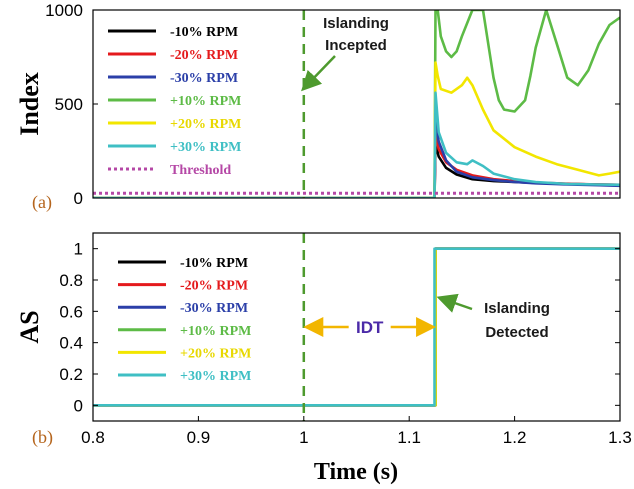 The image size is (634, 489). Describe the element at coordinates (29, 326) in the screenshot. I see `panel-b-ylabel: AS` at that location.